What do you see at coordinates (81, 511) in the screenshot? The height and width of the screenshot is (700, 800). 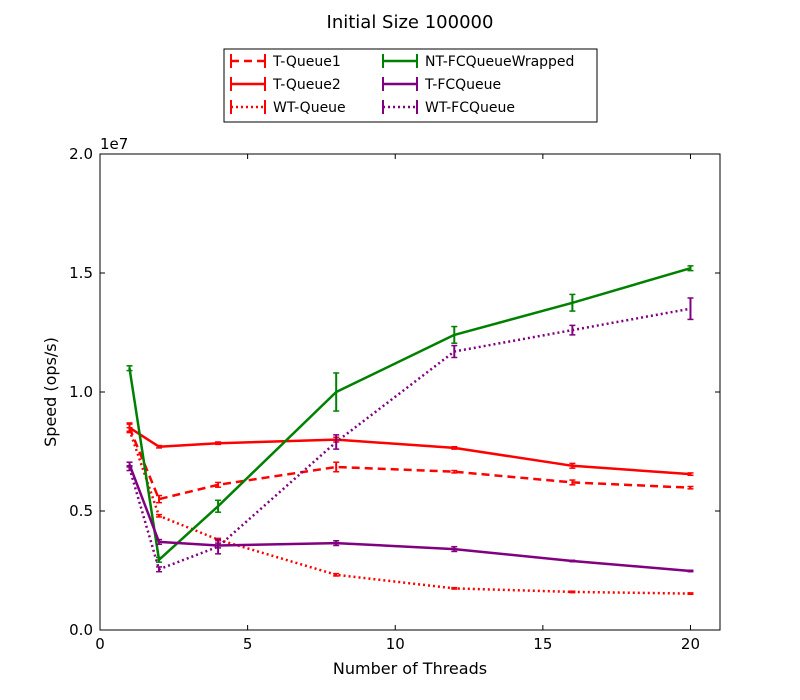 I see `y-tick-label: 0.5` at bounding box center [81, 511].